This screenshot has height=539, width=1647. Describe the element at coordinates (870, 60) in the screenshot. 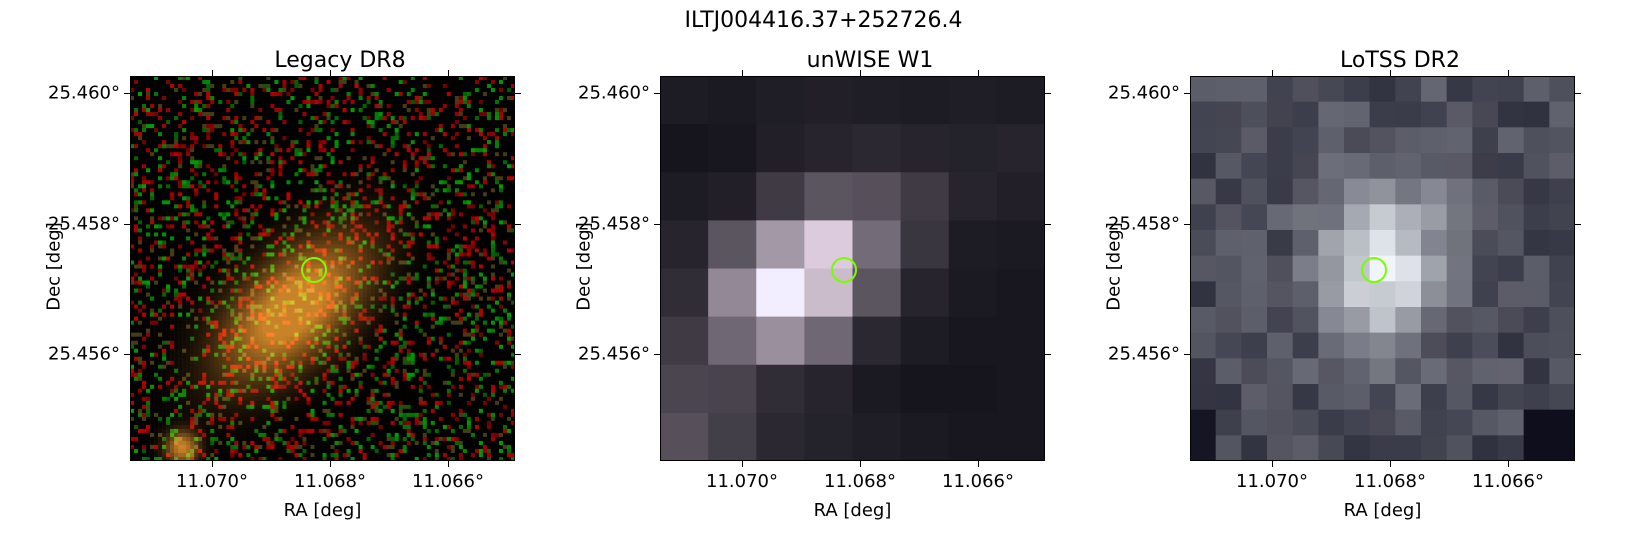

I see `panel-title: unWISE W1` at that location.